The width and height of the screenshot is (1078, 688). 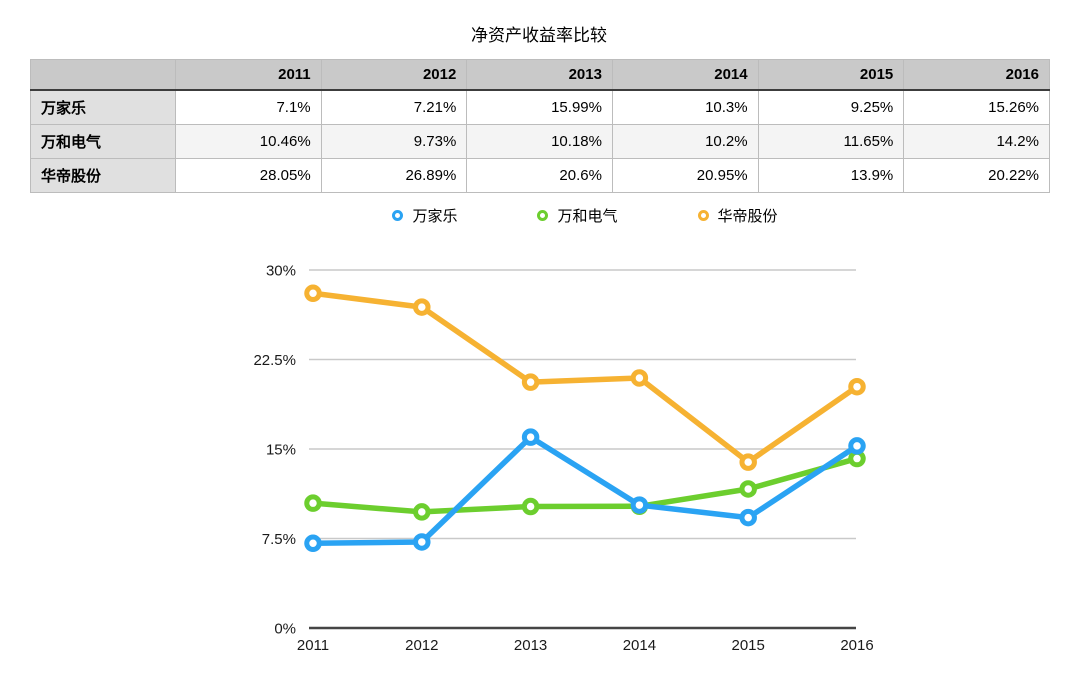 I want to click on table-cell: 7.1%, so click(x=248, y=107).